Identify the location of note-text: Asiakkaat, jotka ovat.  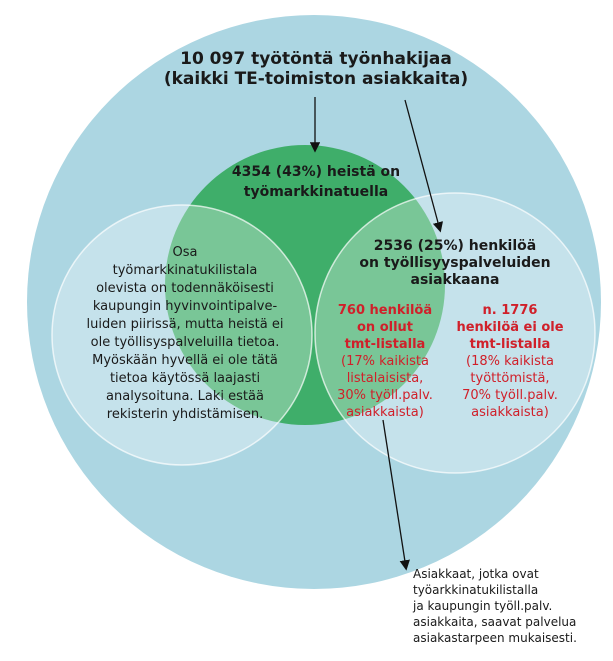
(476, 574).